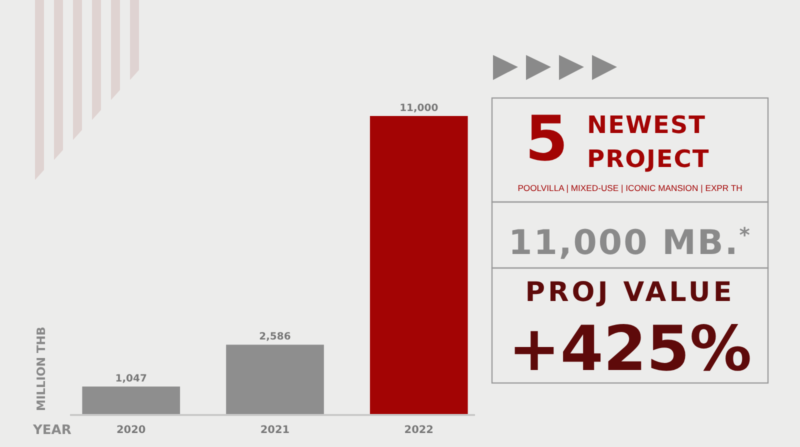 Image resolution: width=800 pixels, height=447 pixels. Describe the element at coordinates (131, 430) in the screenshot. I see `x-tick-label: 2020` at that location.